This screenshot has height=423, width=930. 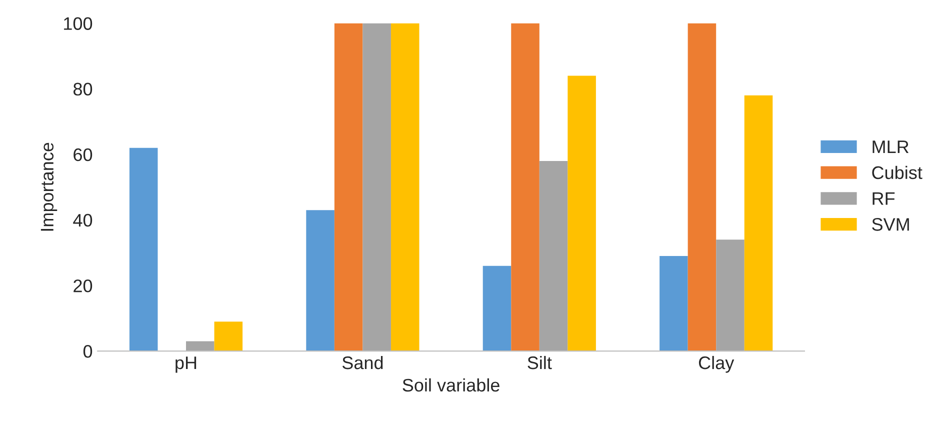 I want to click on legend-label: MLR, so click(x=890, y=147).